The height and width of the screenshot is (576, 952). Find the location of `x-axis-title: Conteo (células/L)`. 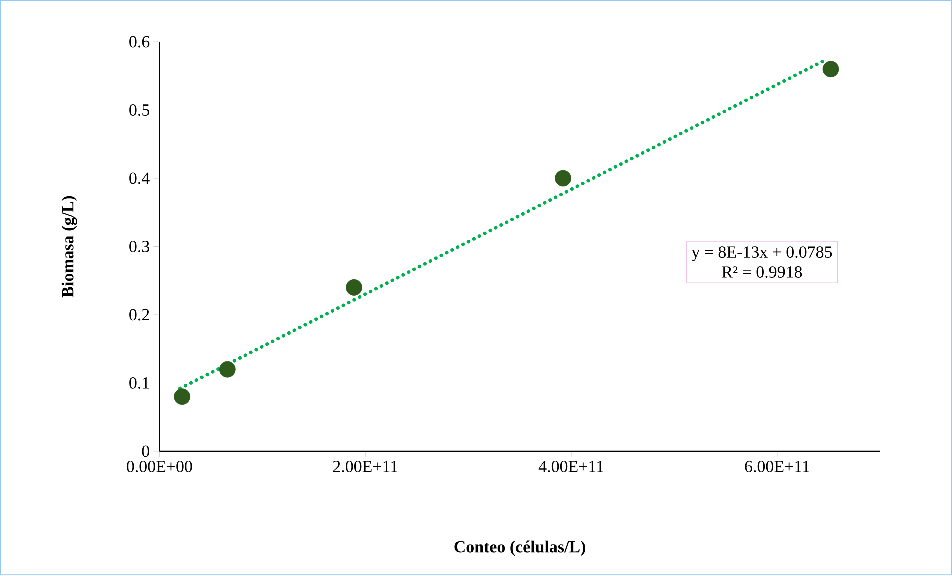

x-axis-title: Conteo (células/L) is located at coordinates (520, 548).